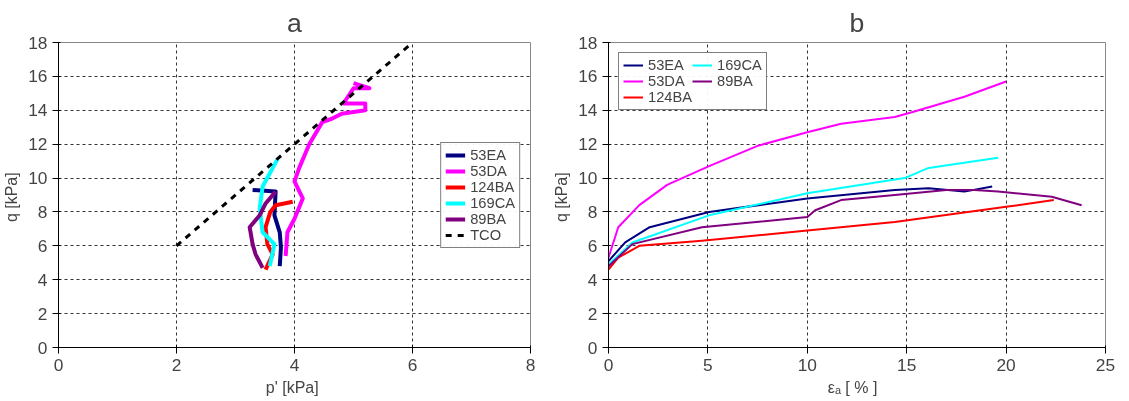  What do you see at coordinates (176, 364) in the screenshot?
I see `x-tick-label: 2` at bounding box center [176, 364].